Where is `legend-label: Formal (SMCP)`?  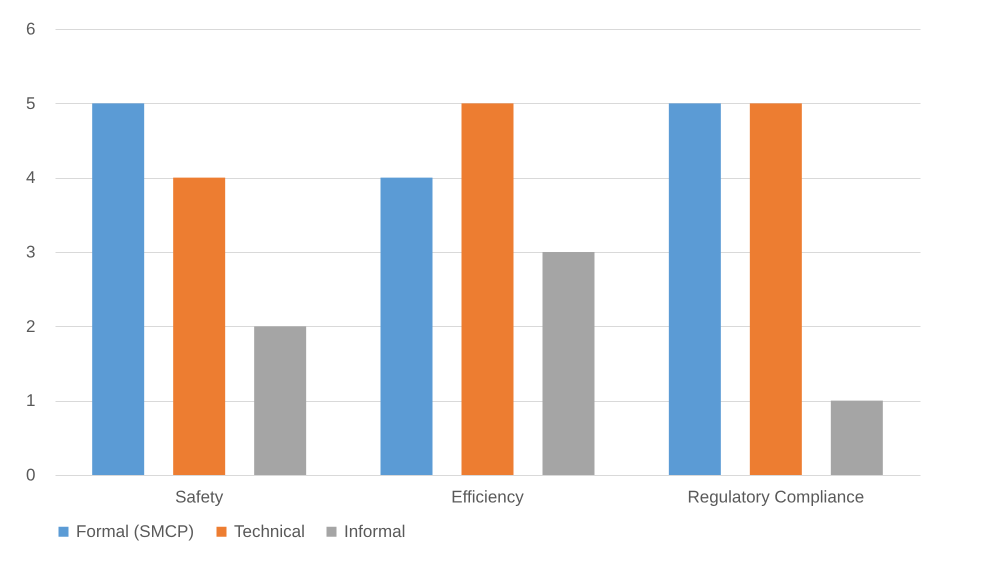
legend-label: Formal (SMCP) is located at coordinates (135, 531).